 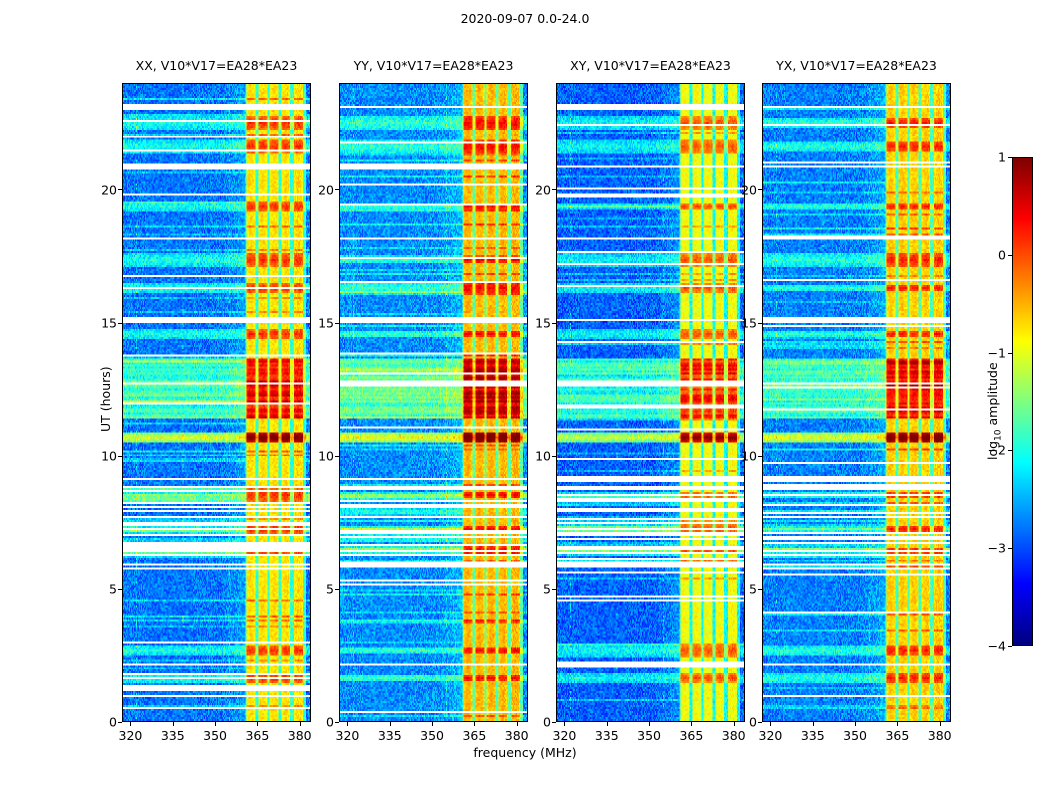 I want to click on colorbar-tick-label: −4, so click(x=996, y=646).